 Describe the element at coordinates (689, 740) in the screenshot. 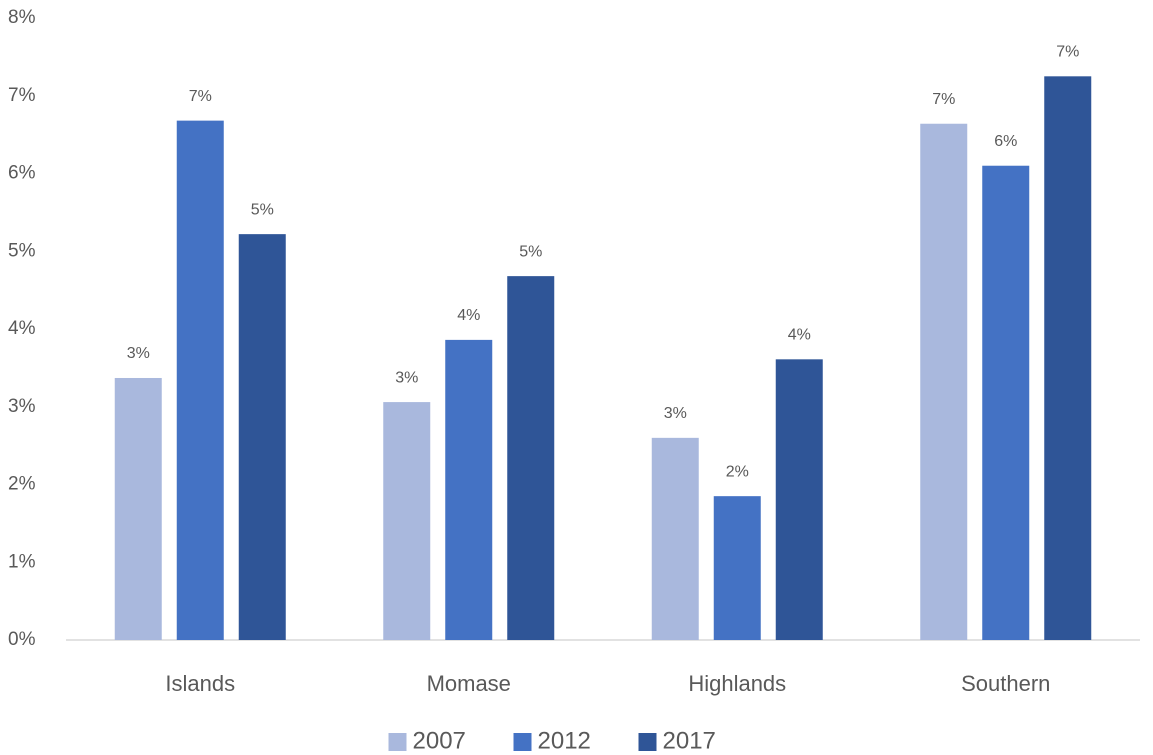

I see `legend-label: 2017` at that location.